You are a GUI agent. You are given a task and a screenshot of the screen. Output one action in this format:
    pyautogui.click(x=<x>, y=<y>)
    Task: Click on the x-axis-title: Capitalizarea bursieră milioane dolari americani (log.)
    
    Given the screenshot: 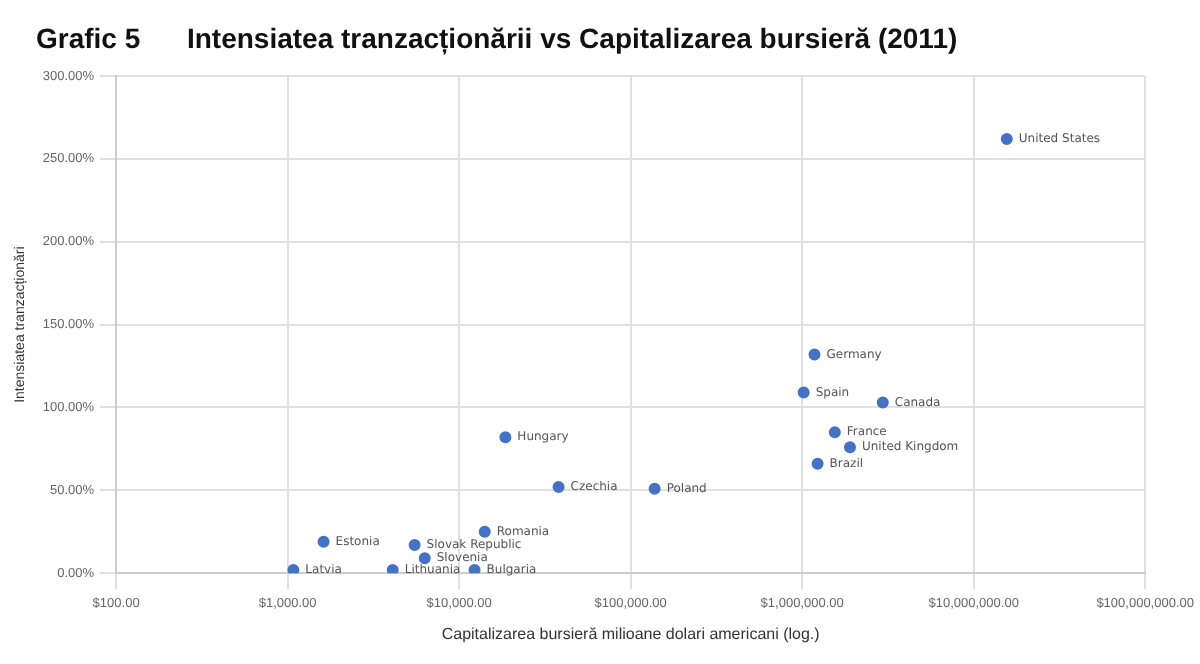 What is the action you would take?
    pyautogui.click(x=631, y=633)
    